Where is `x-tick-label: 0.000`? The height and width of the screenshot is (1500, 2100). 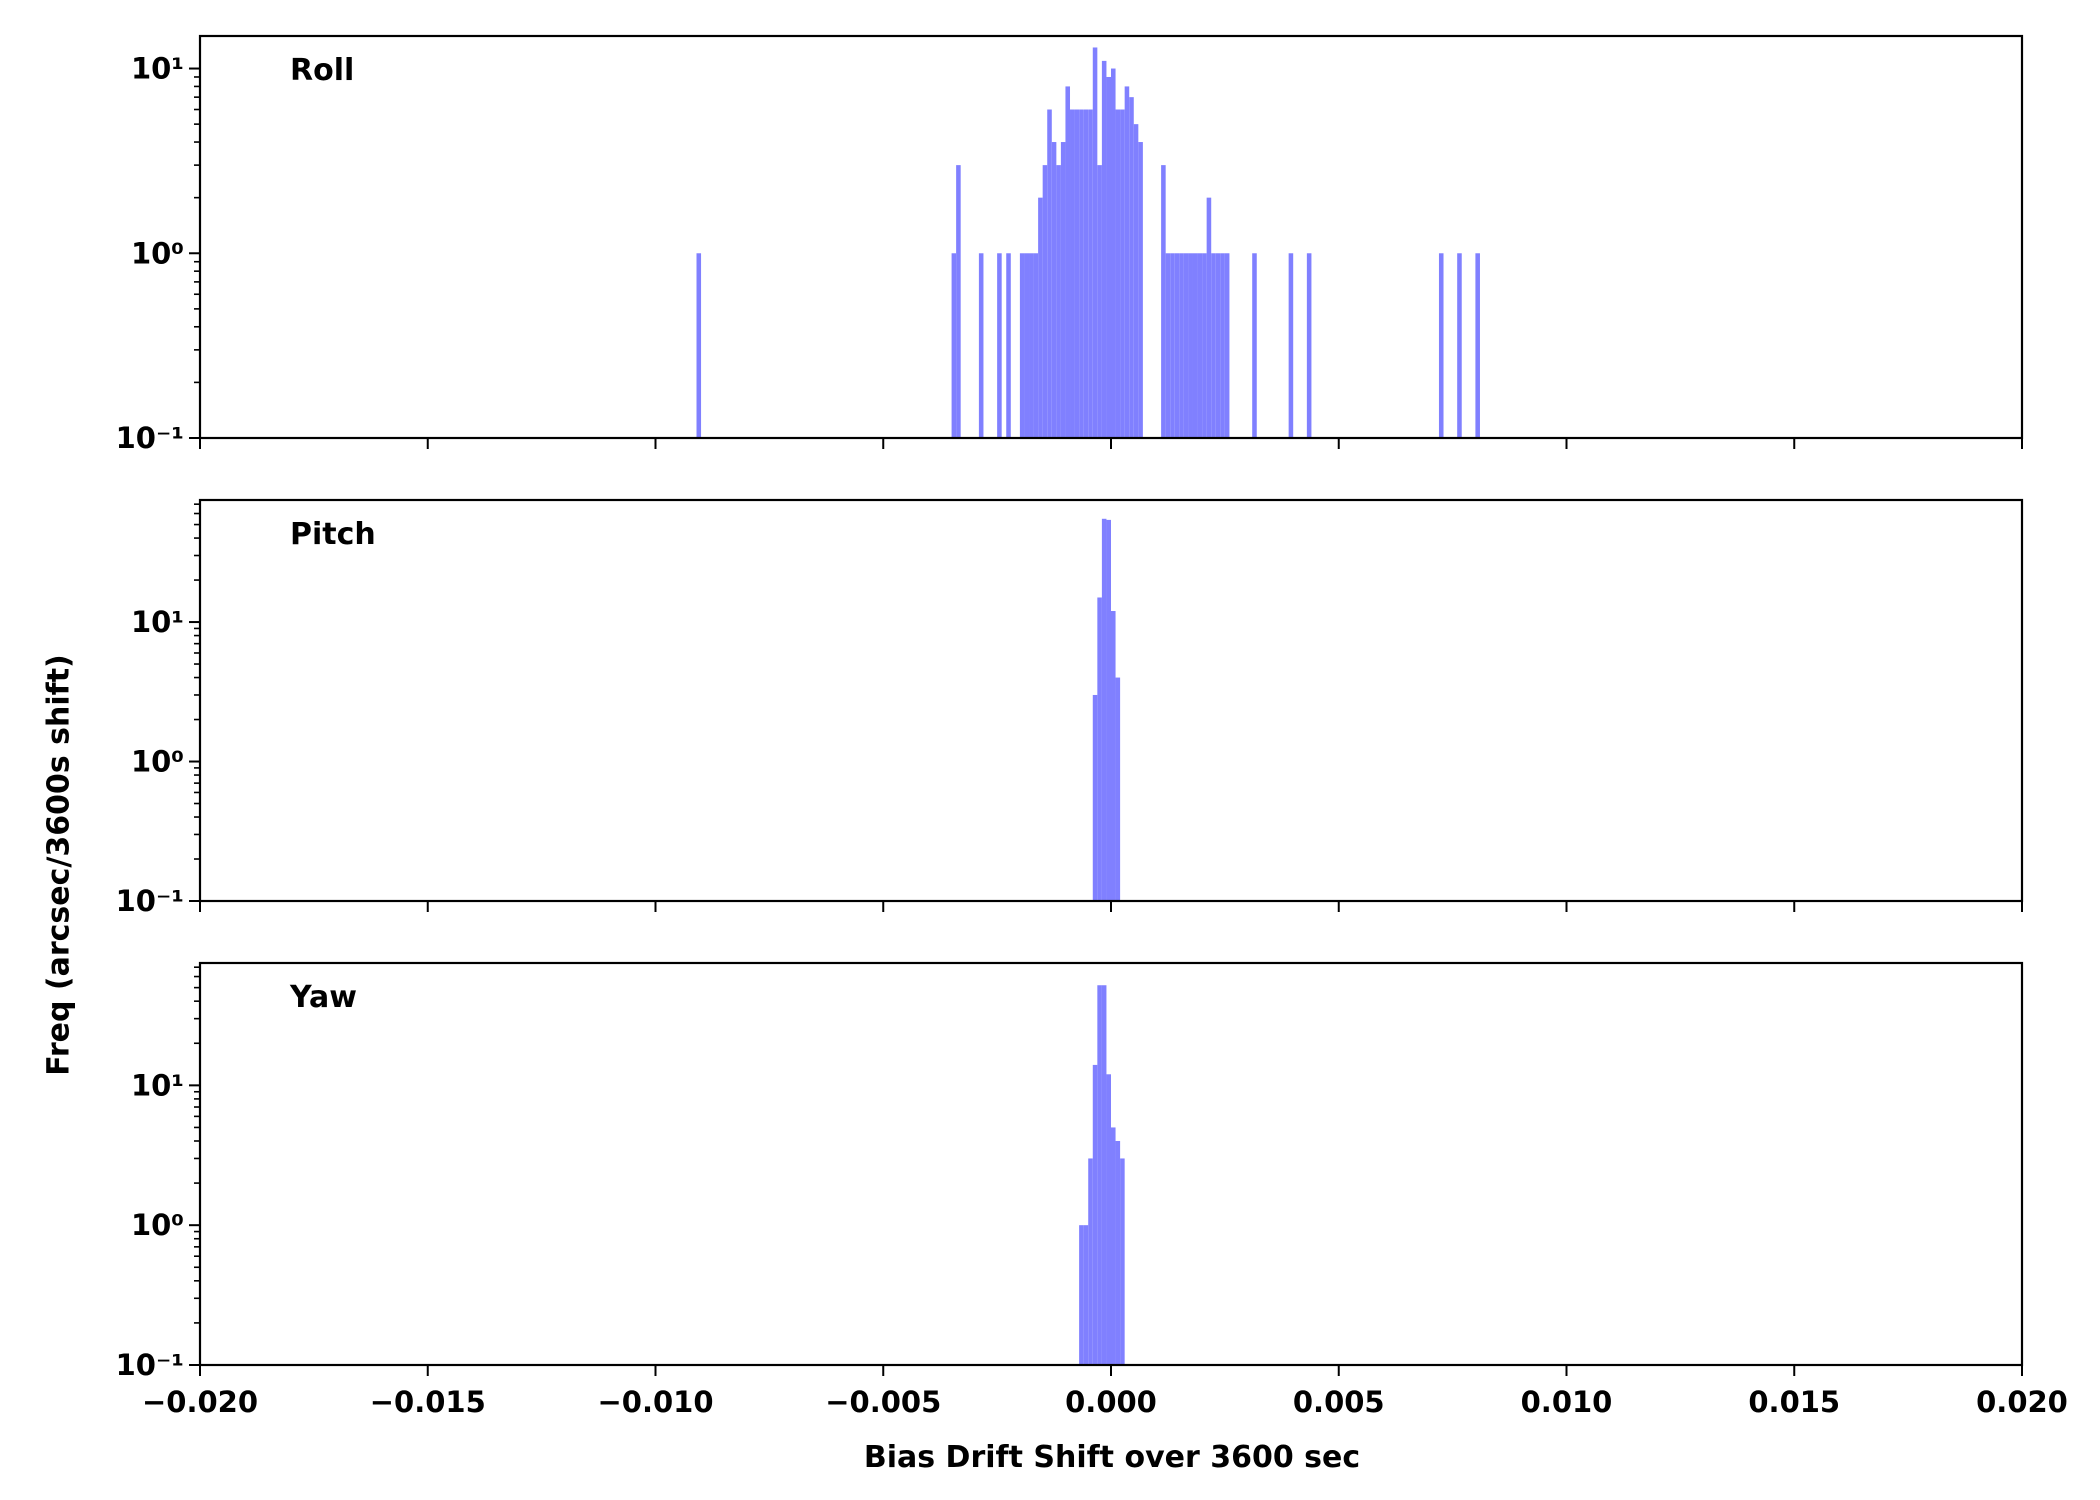
x-tick-label: 0.000 is located at coordinates (1111, 1402).